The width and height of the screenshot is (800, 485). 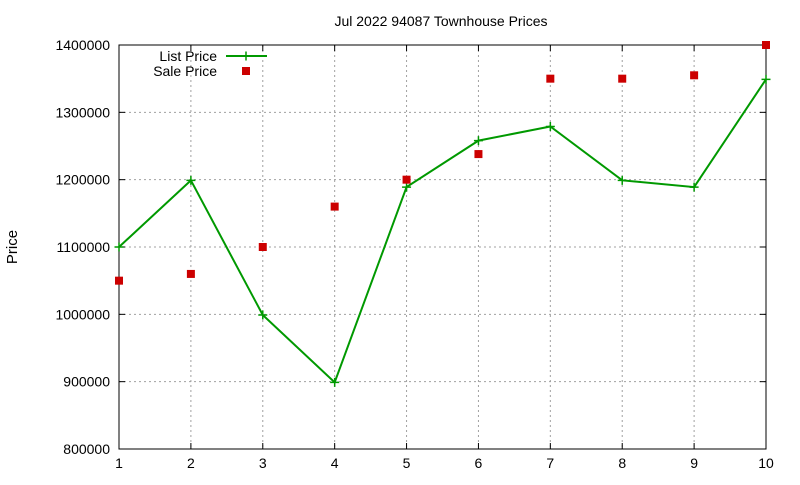 What do you see at coordinates (335, 463) in the screenshot?
I see `x-tick-label: 4` at bounding box center [335, 463].